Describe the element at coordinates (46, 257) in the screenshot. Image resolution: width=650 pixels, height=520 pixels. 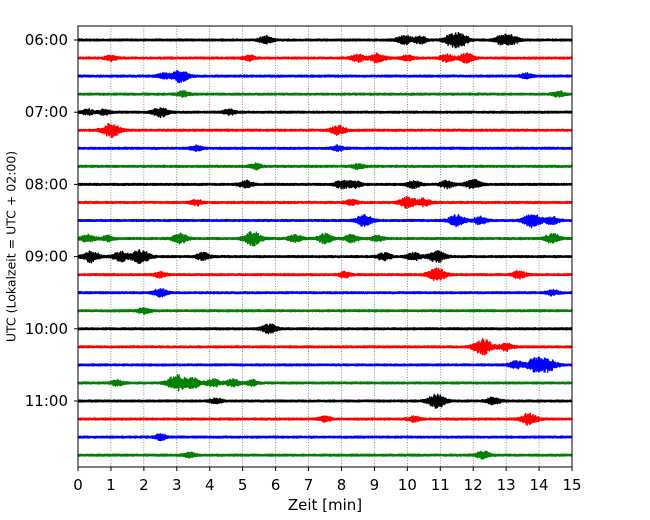
I see `y-tick-label-0900: 09:00` at that location.